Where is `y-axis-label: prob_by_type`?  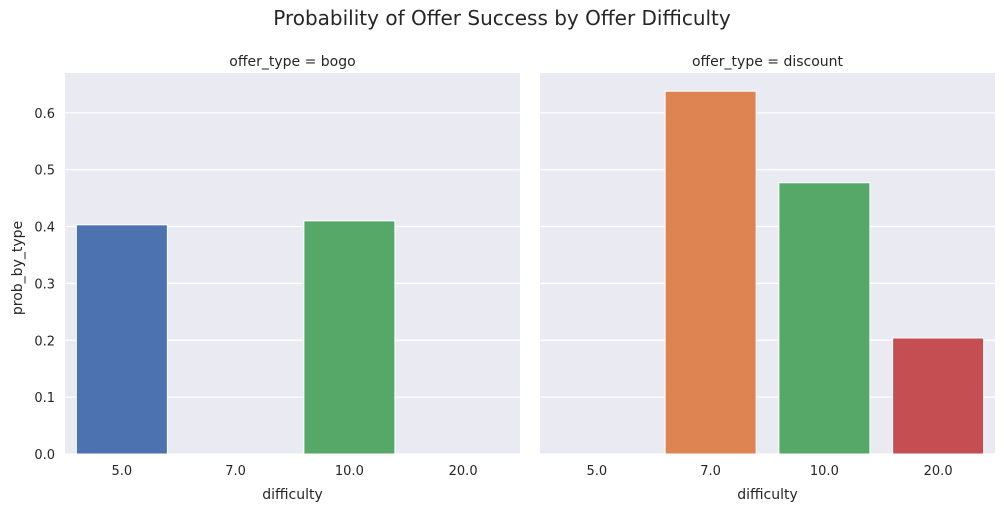
y-axis-label: prob_by_type is located at coordinates (18, 268).